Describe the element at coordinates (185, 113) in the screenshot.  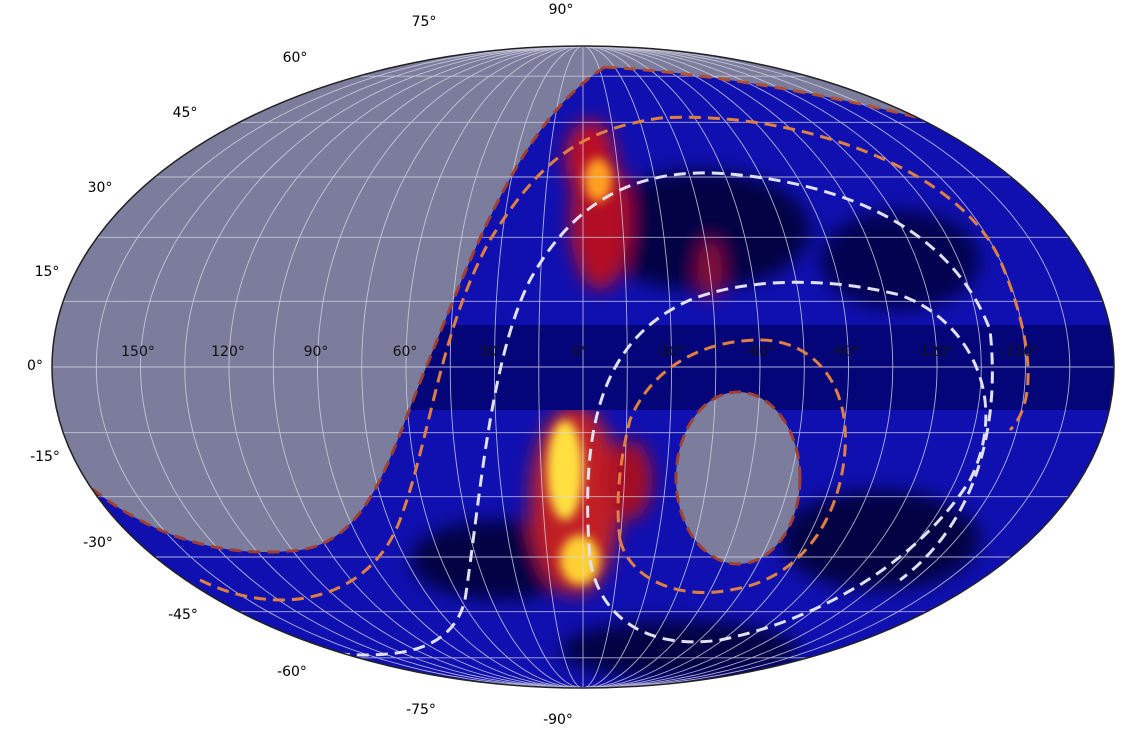
I see `latitude-label: 45°` at that location.